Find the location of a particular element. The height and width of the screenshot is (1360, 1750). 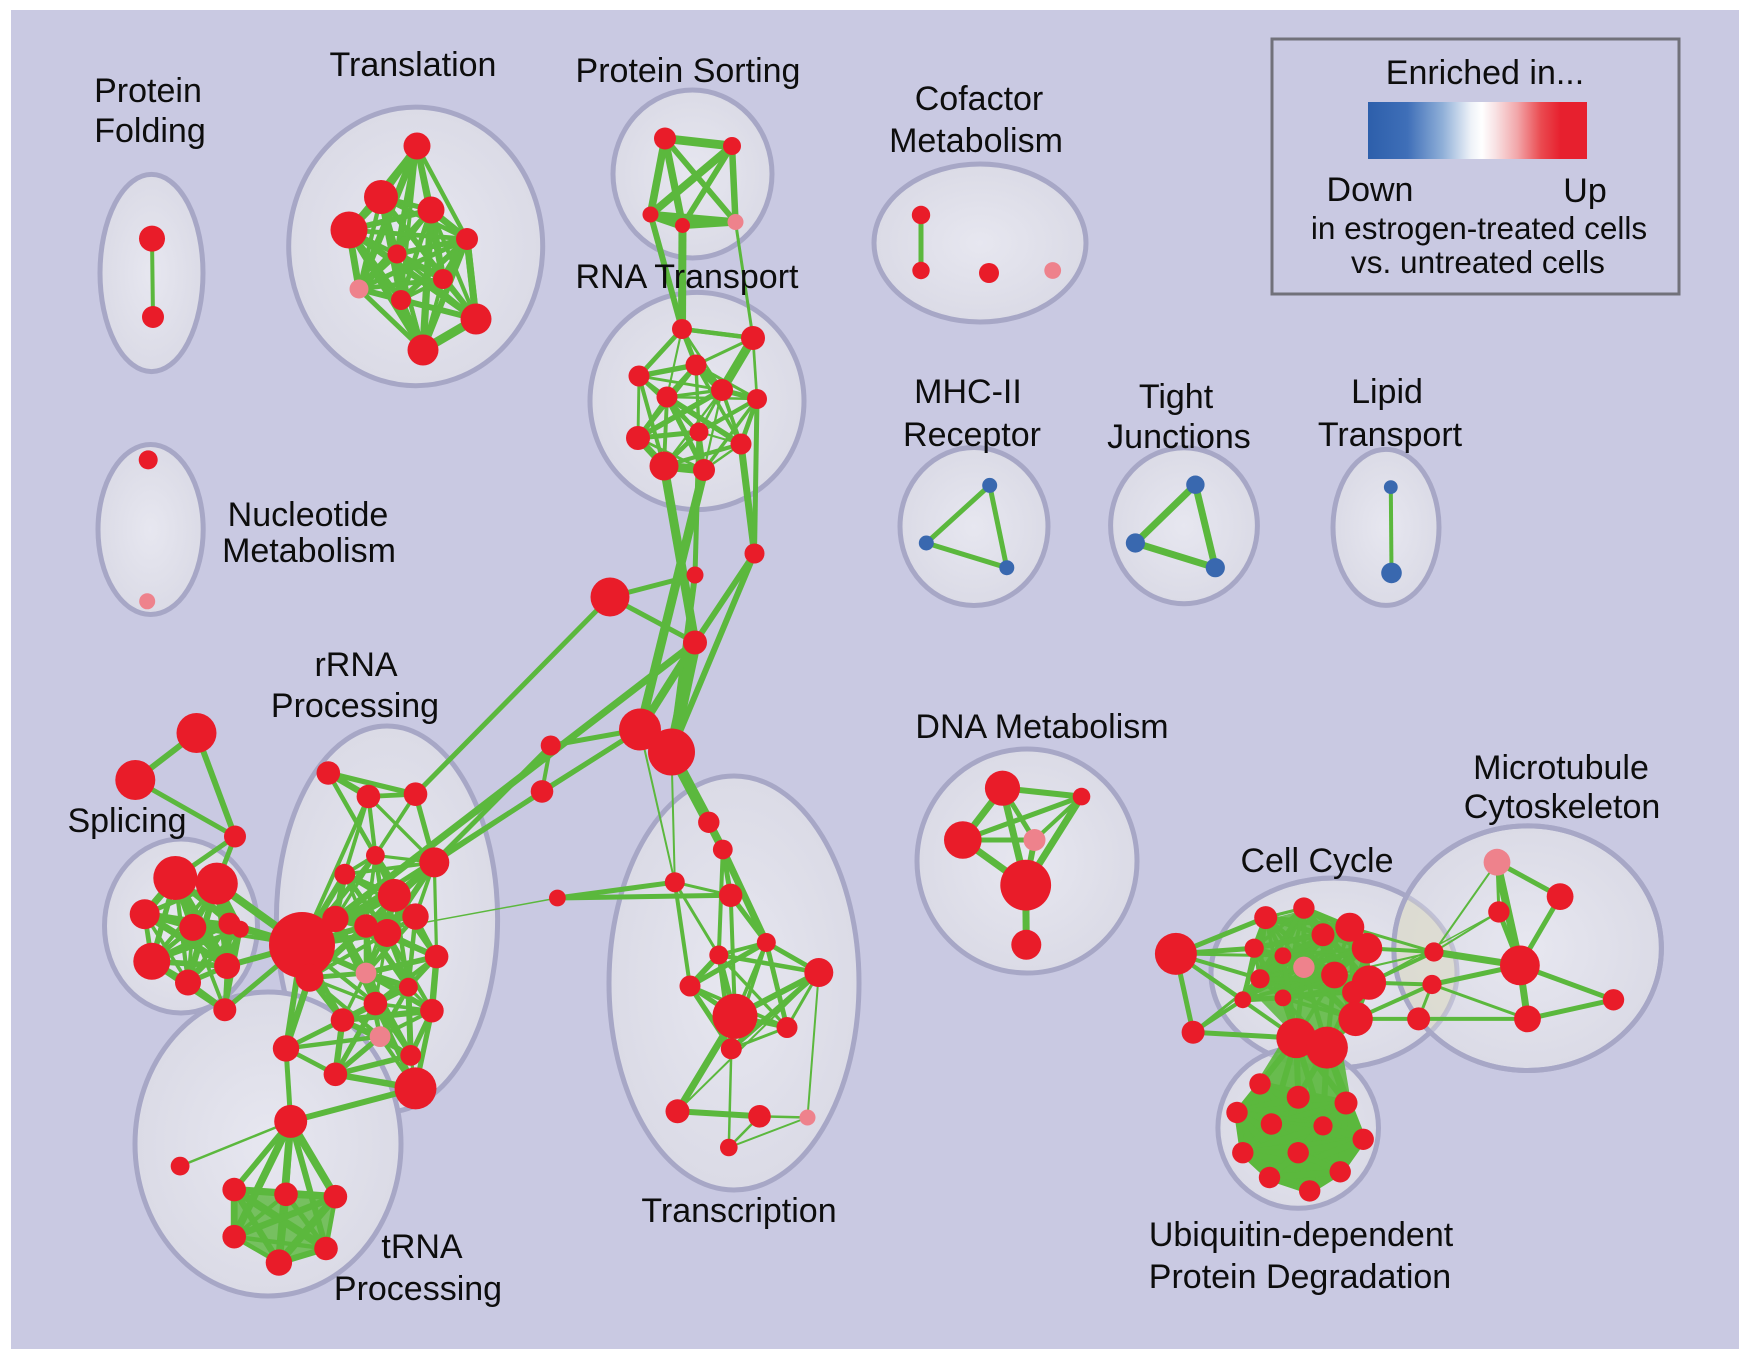

svg-text: Up is located at coordinates (1584, 191).